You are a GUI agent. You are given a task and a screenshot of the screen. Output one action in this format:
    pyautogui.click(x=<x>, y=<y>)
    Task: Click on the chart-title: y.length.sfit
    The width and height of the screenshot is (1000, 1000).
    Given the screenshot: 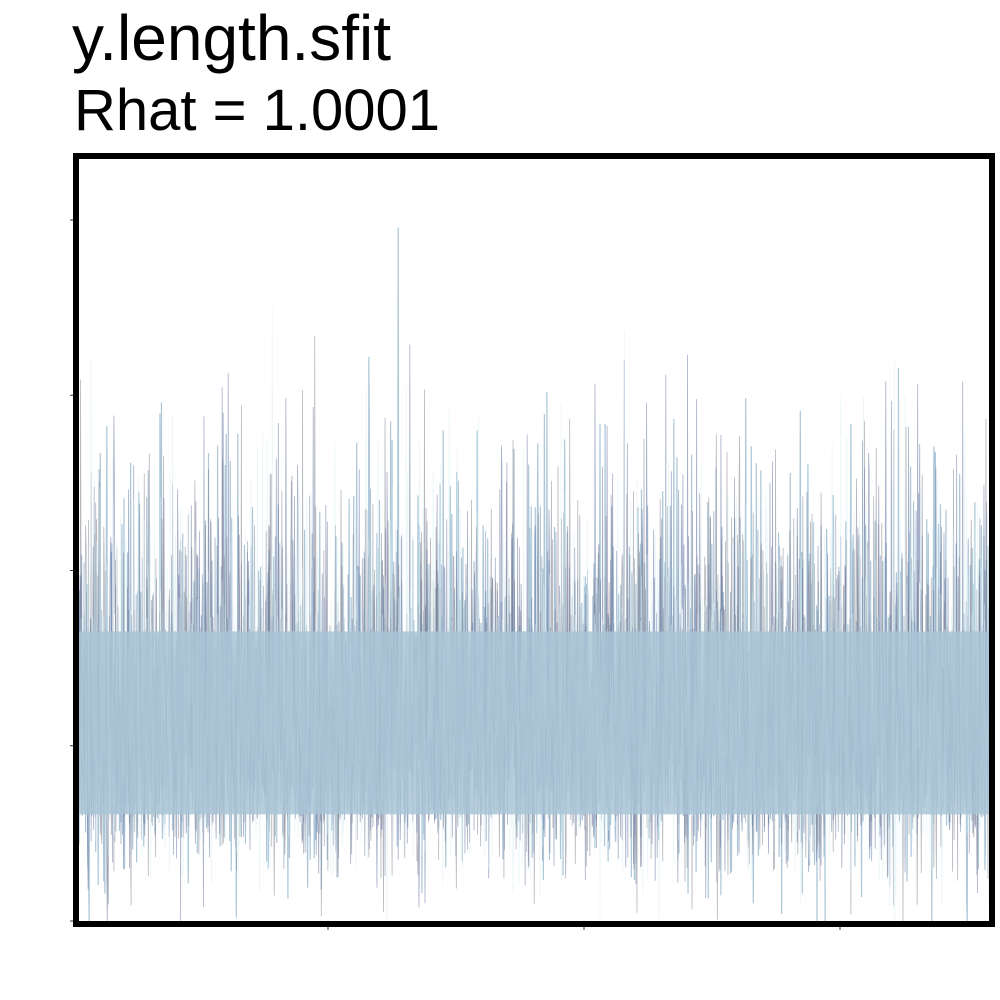 What is the action you would take?
    pyautogui.click(x=231, y=38)
    